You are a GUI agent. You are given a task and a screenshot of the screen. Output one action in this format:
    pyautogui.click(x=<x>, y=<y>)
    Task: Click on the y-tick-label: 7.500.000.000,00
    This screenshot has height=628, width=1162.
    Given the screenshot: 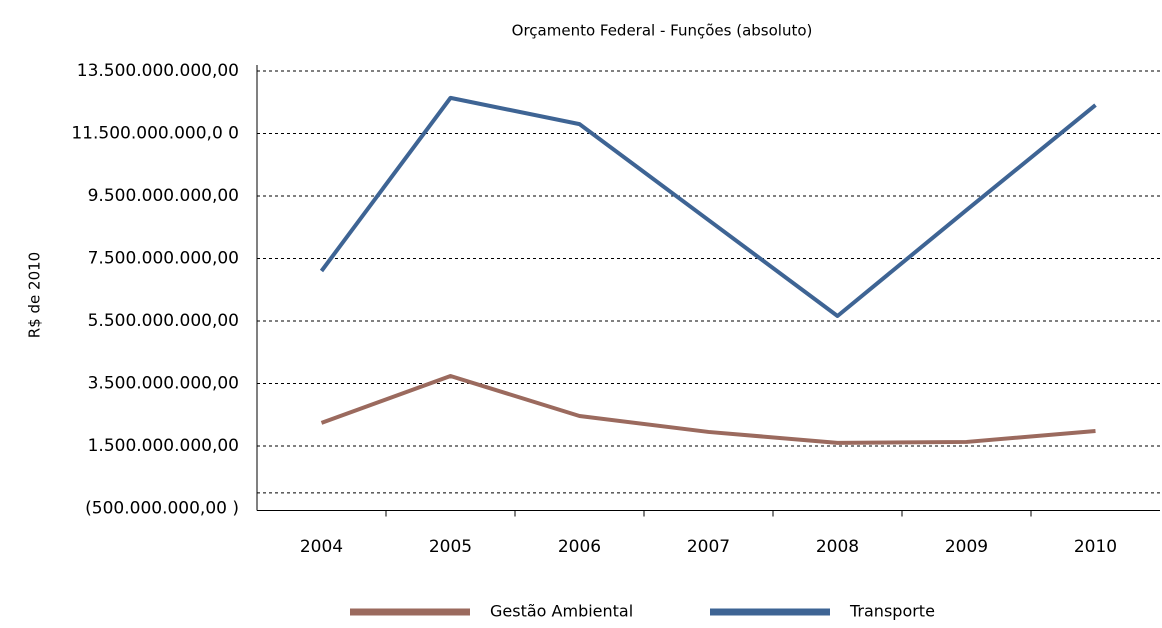 What is the action you would take?
    pyautogui.click(x=163, y=259)
    